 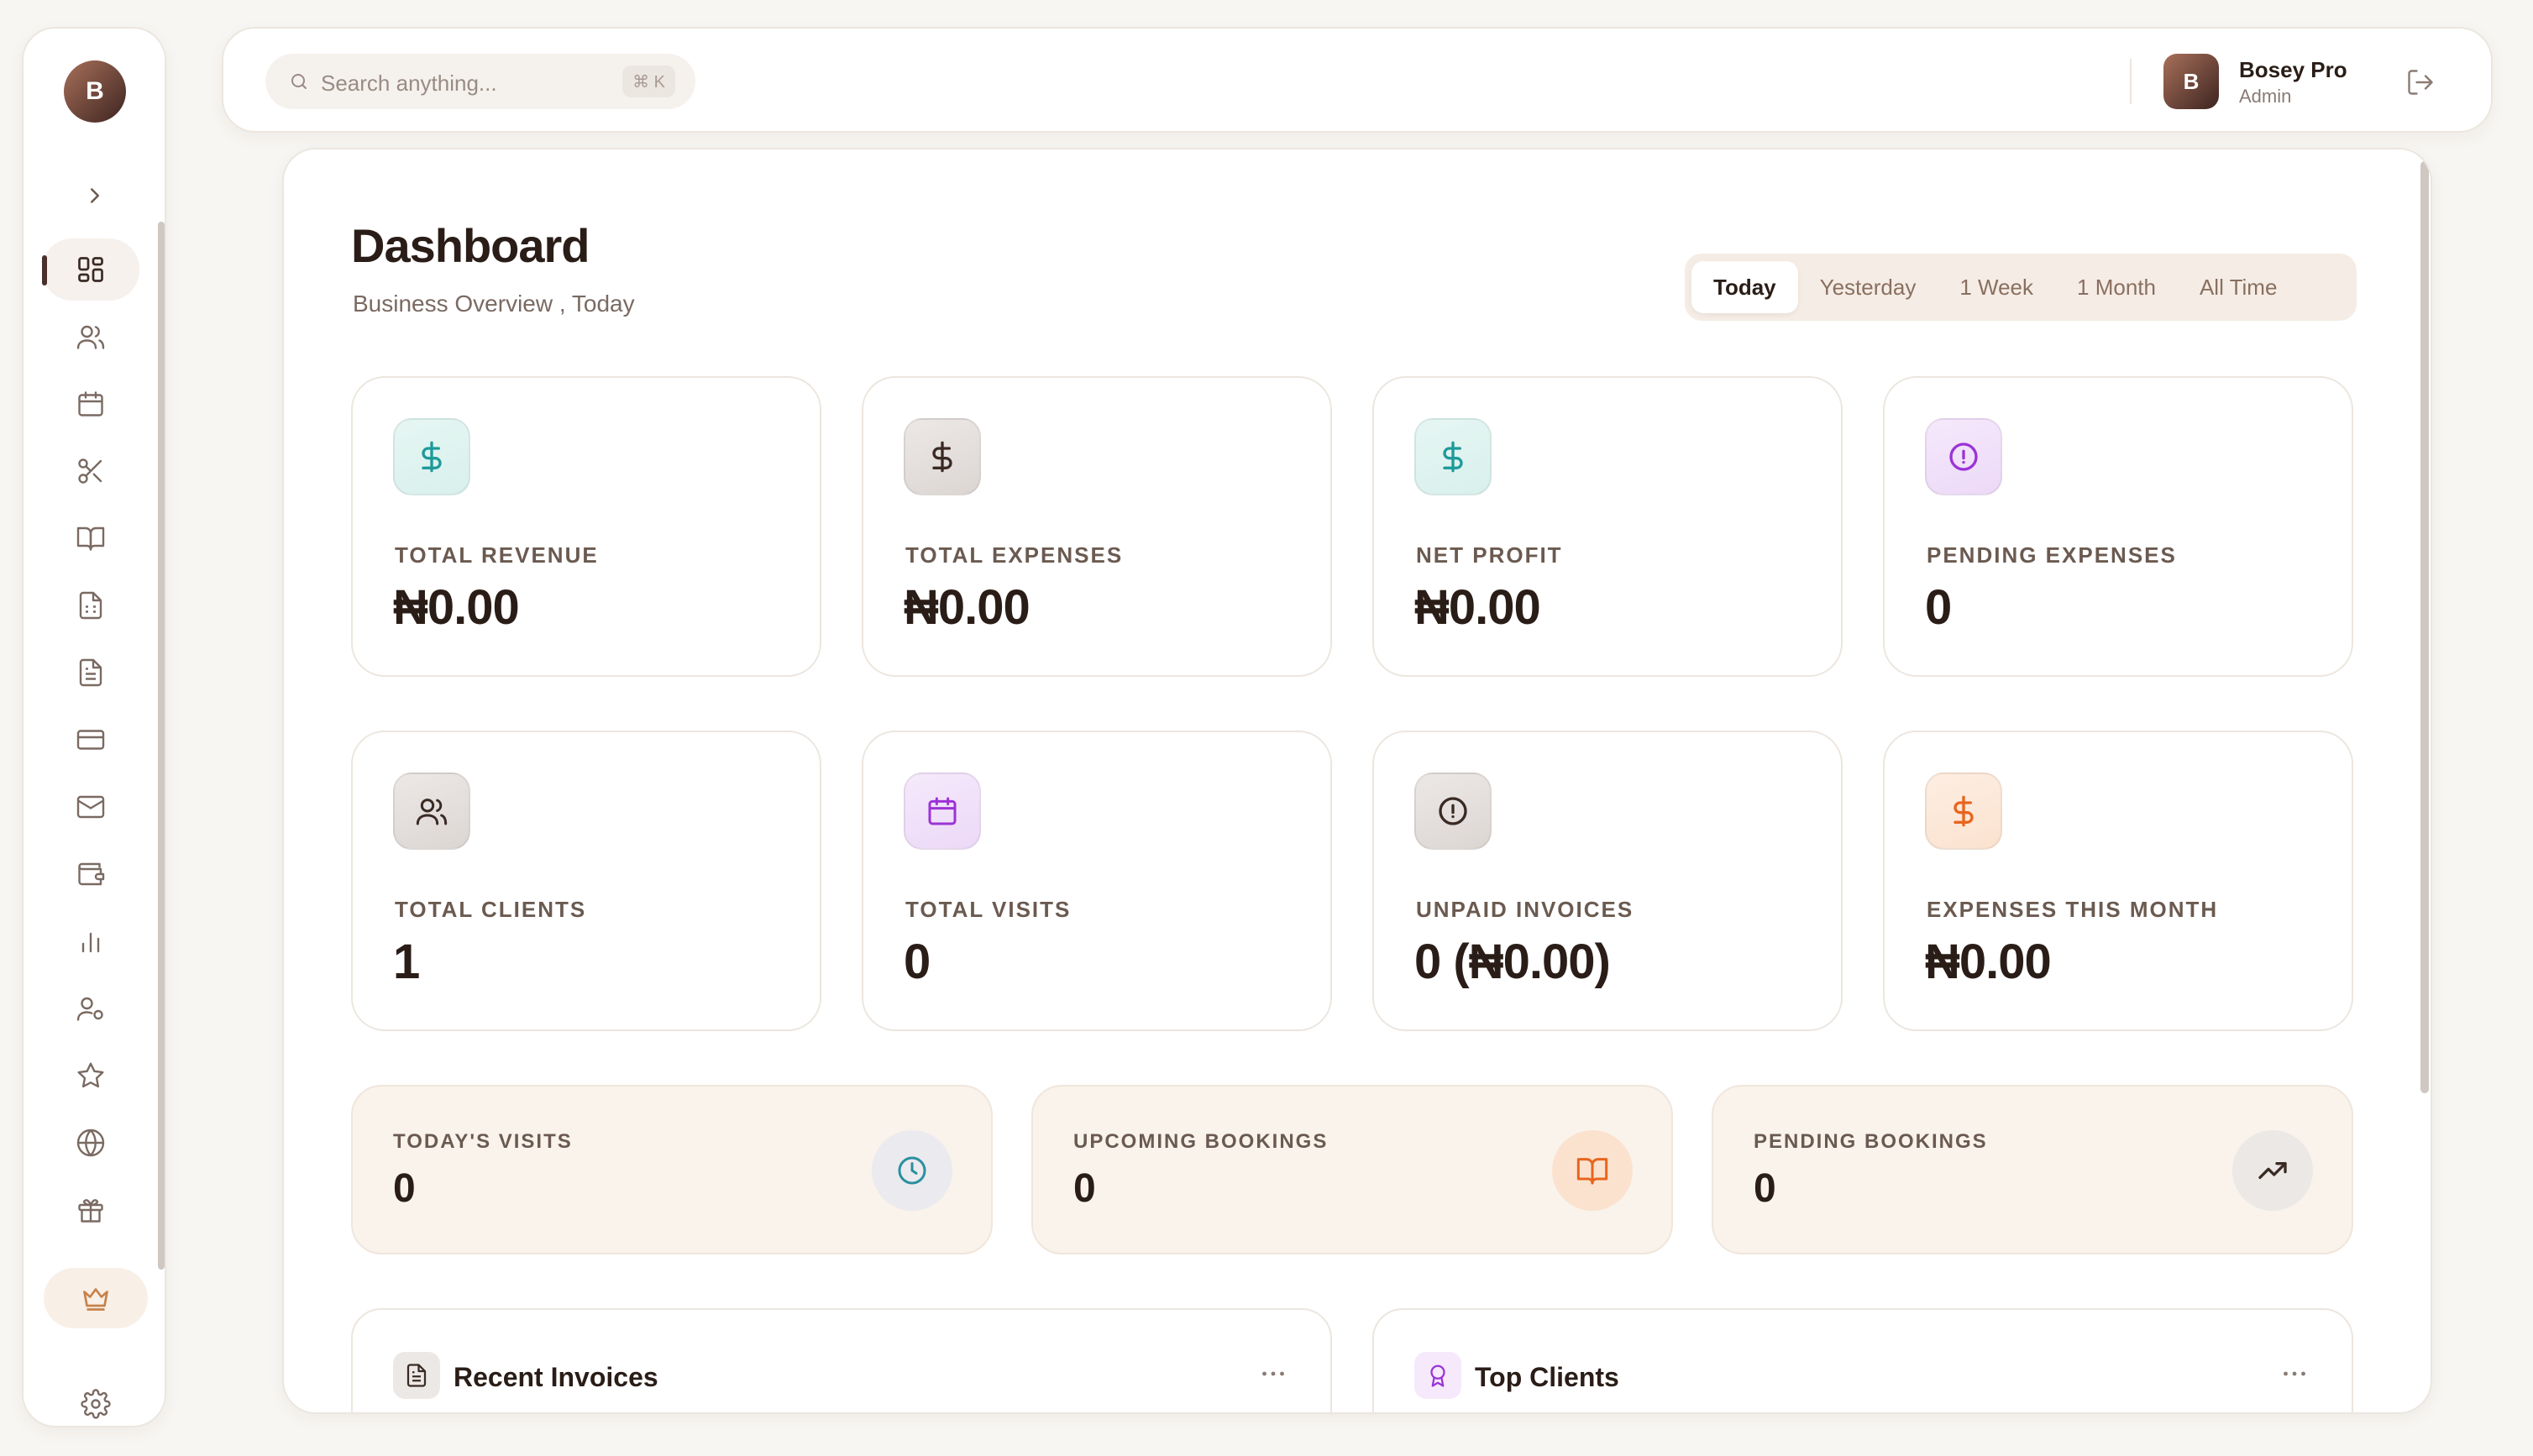 I want to click on sidebar-item-services, so click(x=90, y=471).